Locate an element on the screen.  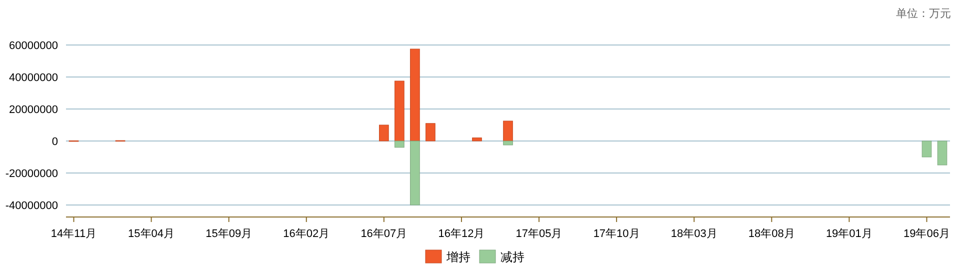
y-tick-label: 40000000 is located at coordinates (33, 78).